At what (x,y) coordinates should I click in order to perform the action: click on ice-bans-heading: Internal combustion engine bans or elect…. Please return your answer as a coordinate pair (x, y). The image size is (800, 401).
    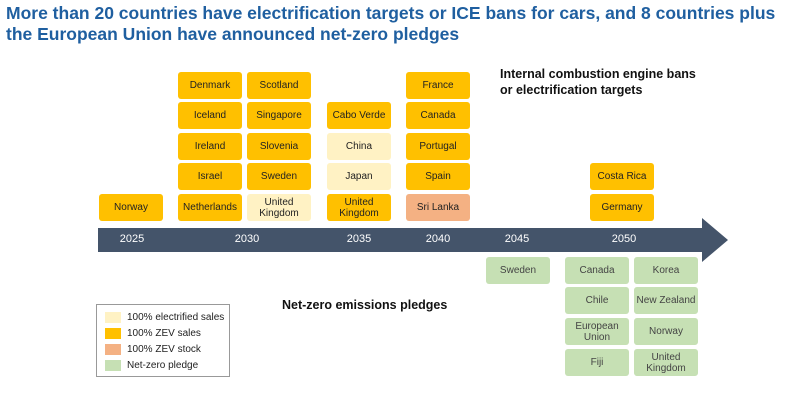
    Looking at the image, I should click on (598, 82).